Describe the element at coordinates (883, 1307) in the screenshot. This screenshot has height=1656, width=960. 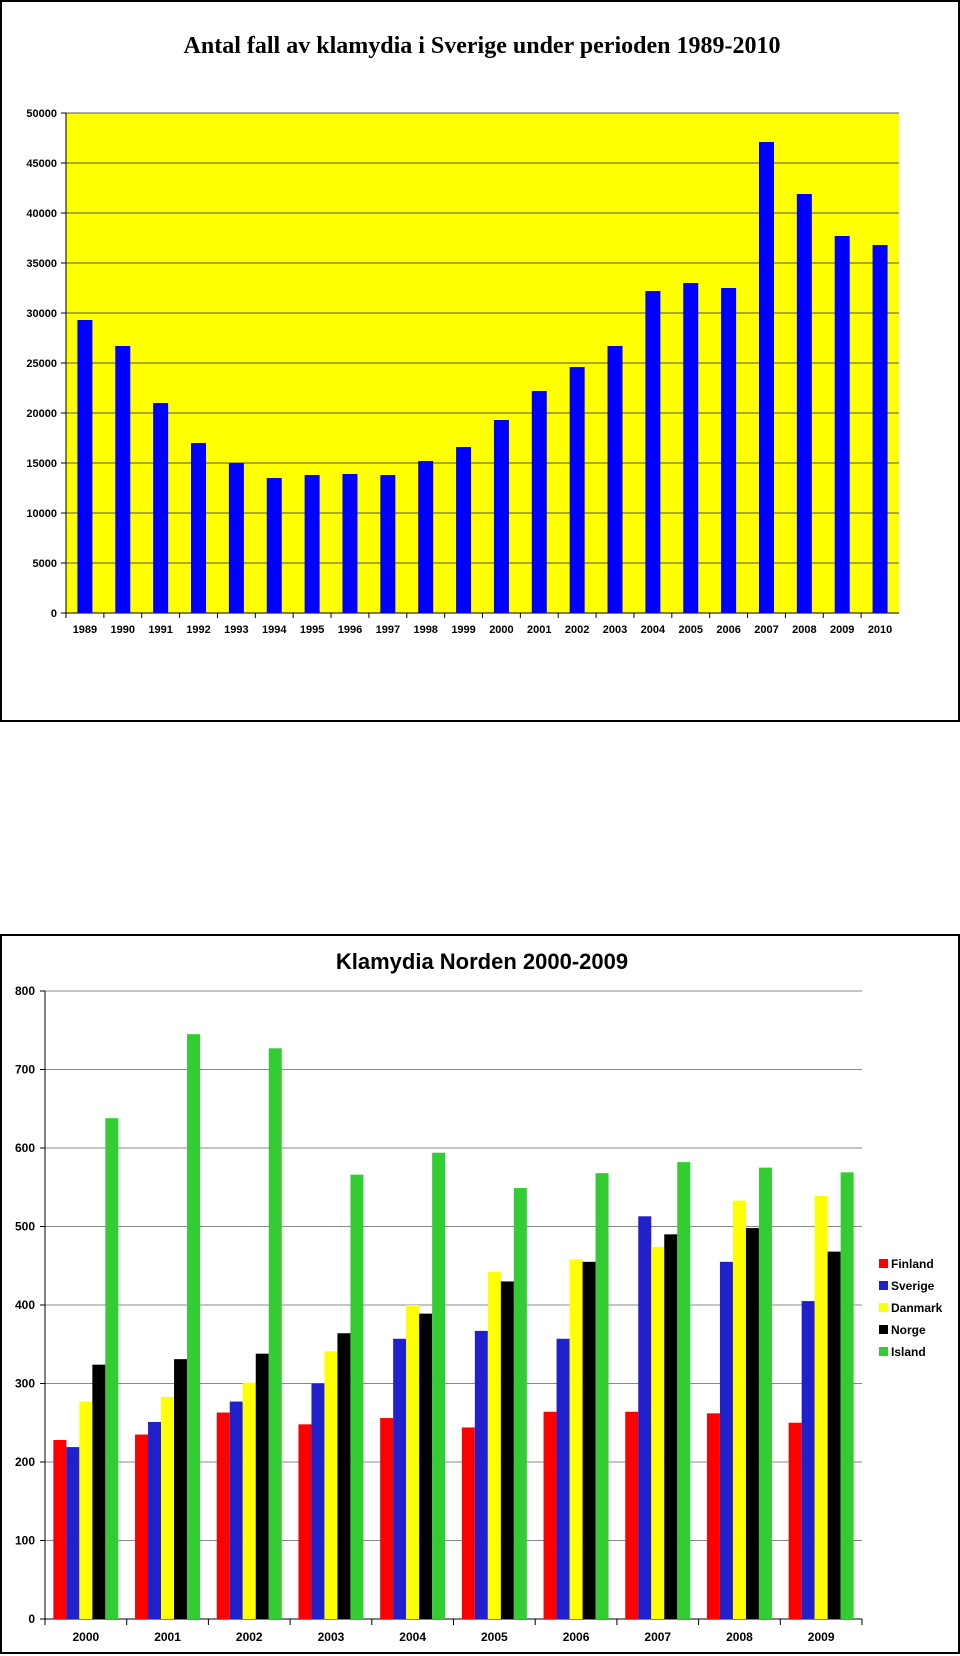
I see `legend-swatch-danmark` at that location.